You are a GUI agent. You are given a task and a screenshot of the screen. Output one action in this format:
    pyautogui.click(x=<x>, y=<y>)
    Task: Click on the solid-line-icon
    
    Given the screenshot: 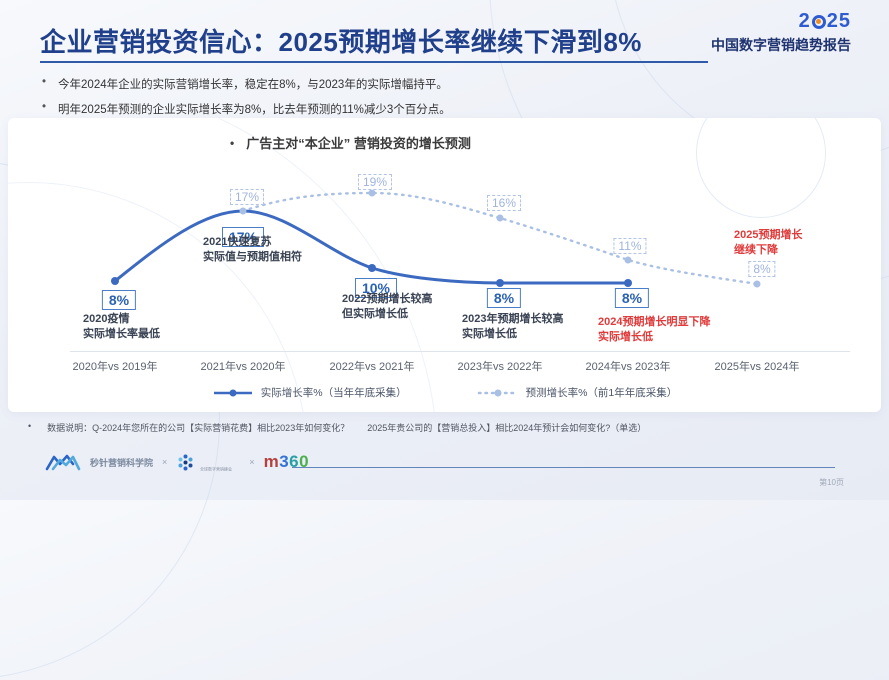 What is the action you would take?
    pyautogui.click(x=232, y=392)
    